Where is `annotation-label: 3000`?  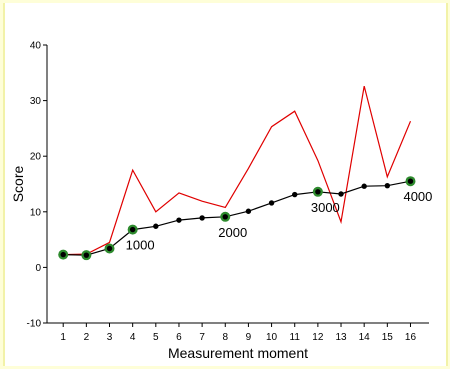 annotation-label: 3000 is located at coordinates (325, 207).